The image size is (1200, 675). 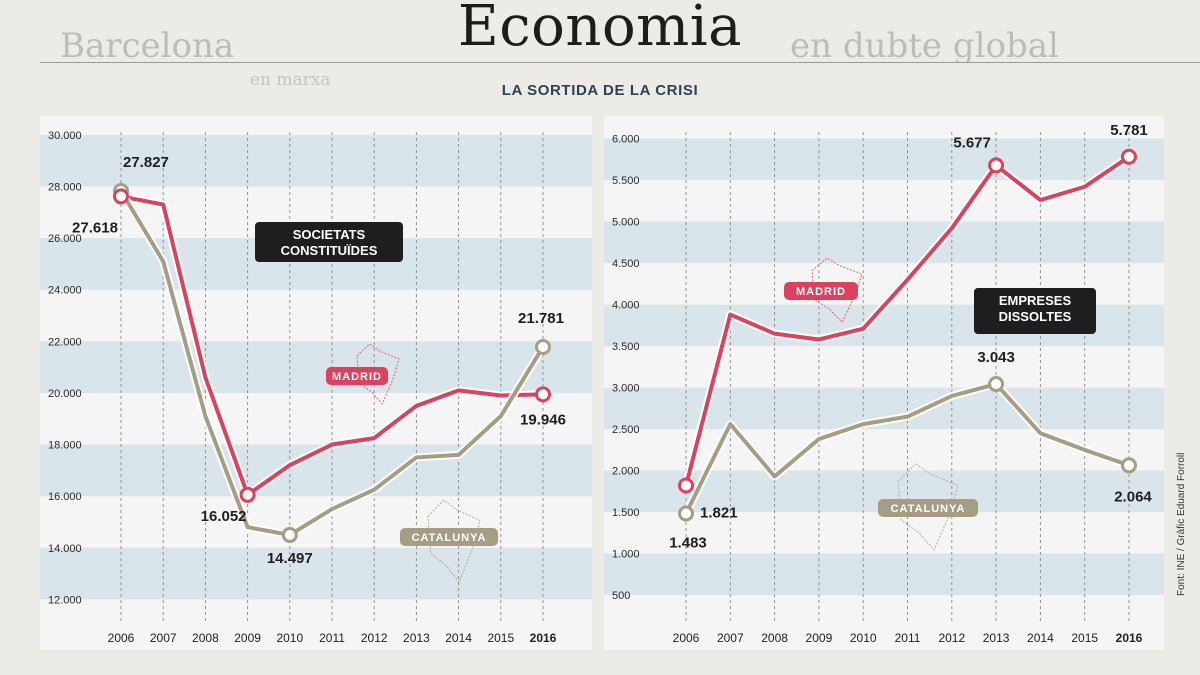 What do you see at coordinates (65, 394) in the screenshot?
I see `y-tick-label: 20.000` at bounding box center [65, 394].